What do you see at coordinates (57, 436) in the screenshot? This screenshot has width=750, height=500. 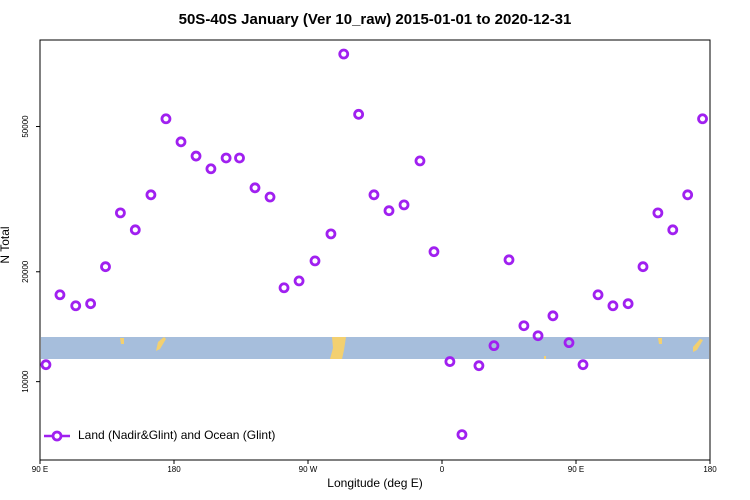 I see `legend-marker` at bounding box center [57, 436].